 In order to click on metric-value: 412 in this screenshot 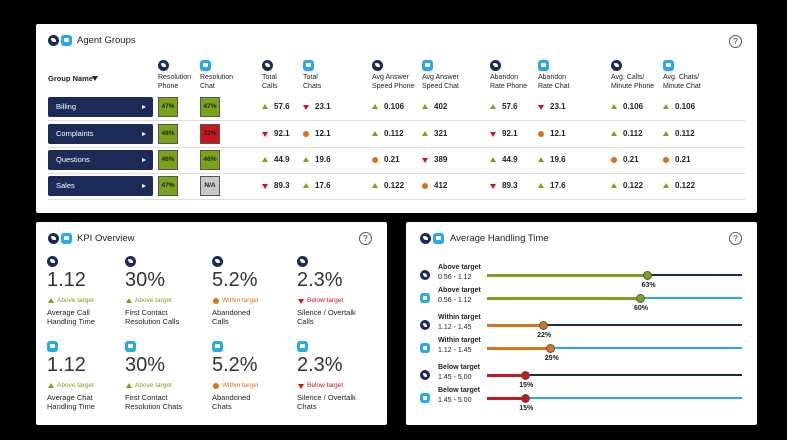, I will do `click(441, 185)`.